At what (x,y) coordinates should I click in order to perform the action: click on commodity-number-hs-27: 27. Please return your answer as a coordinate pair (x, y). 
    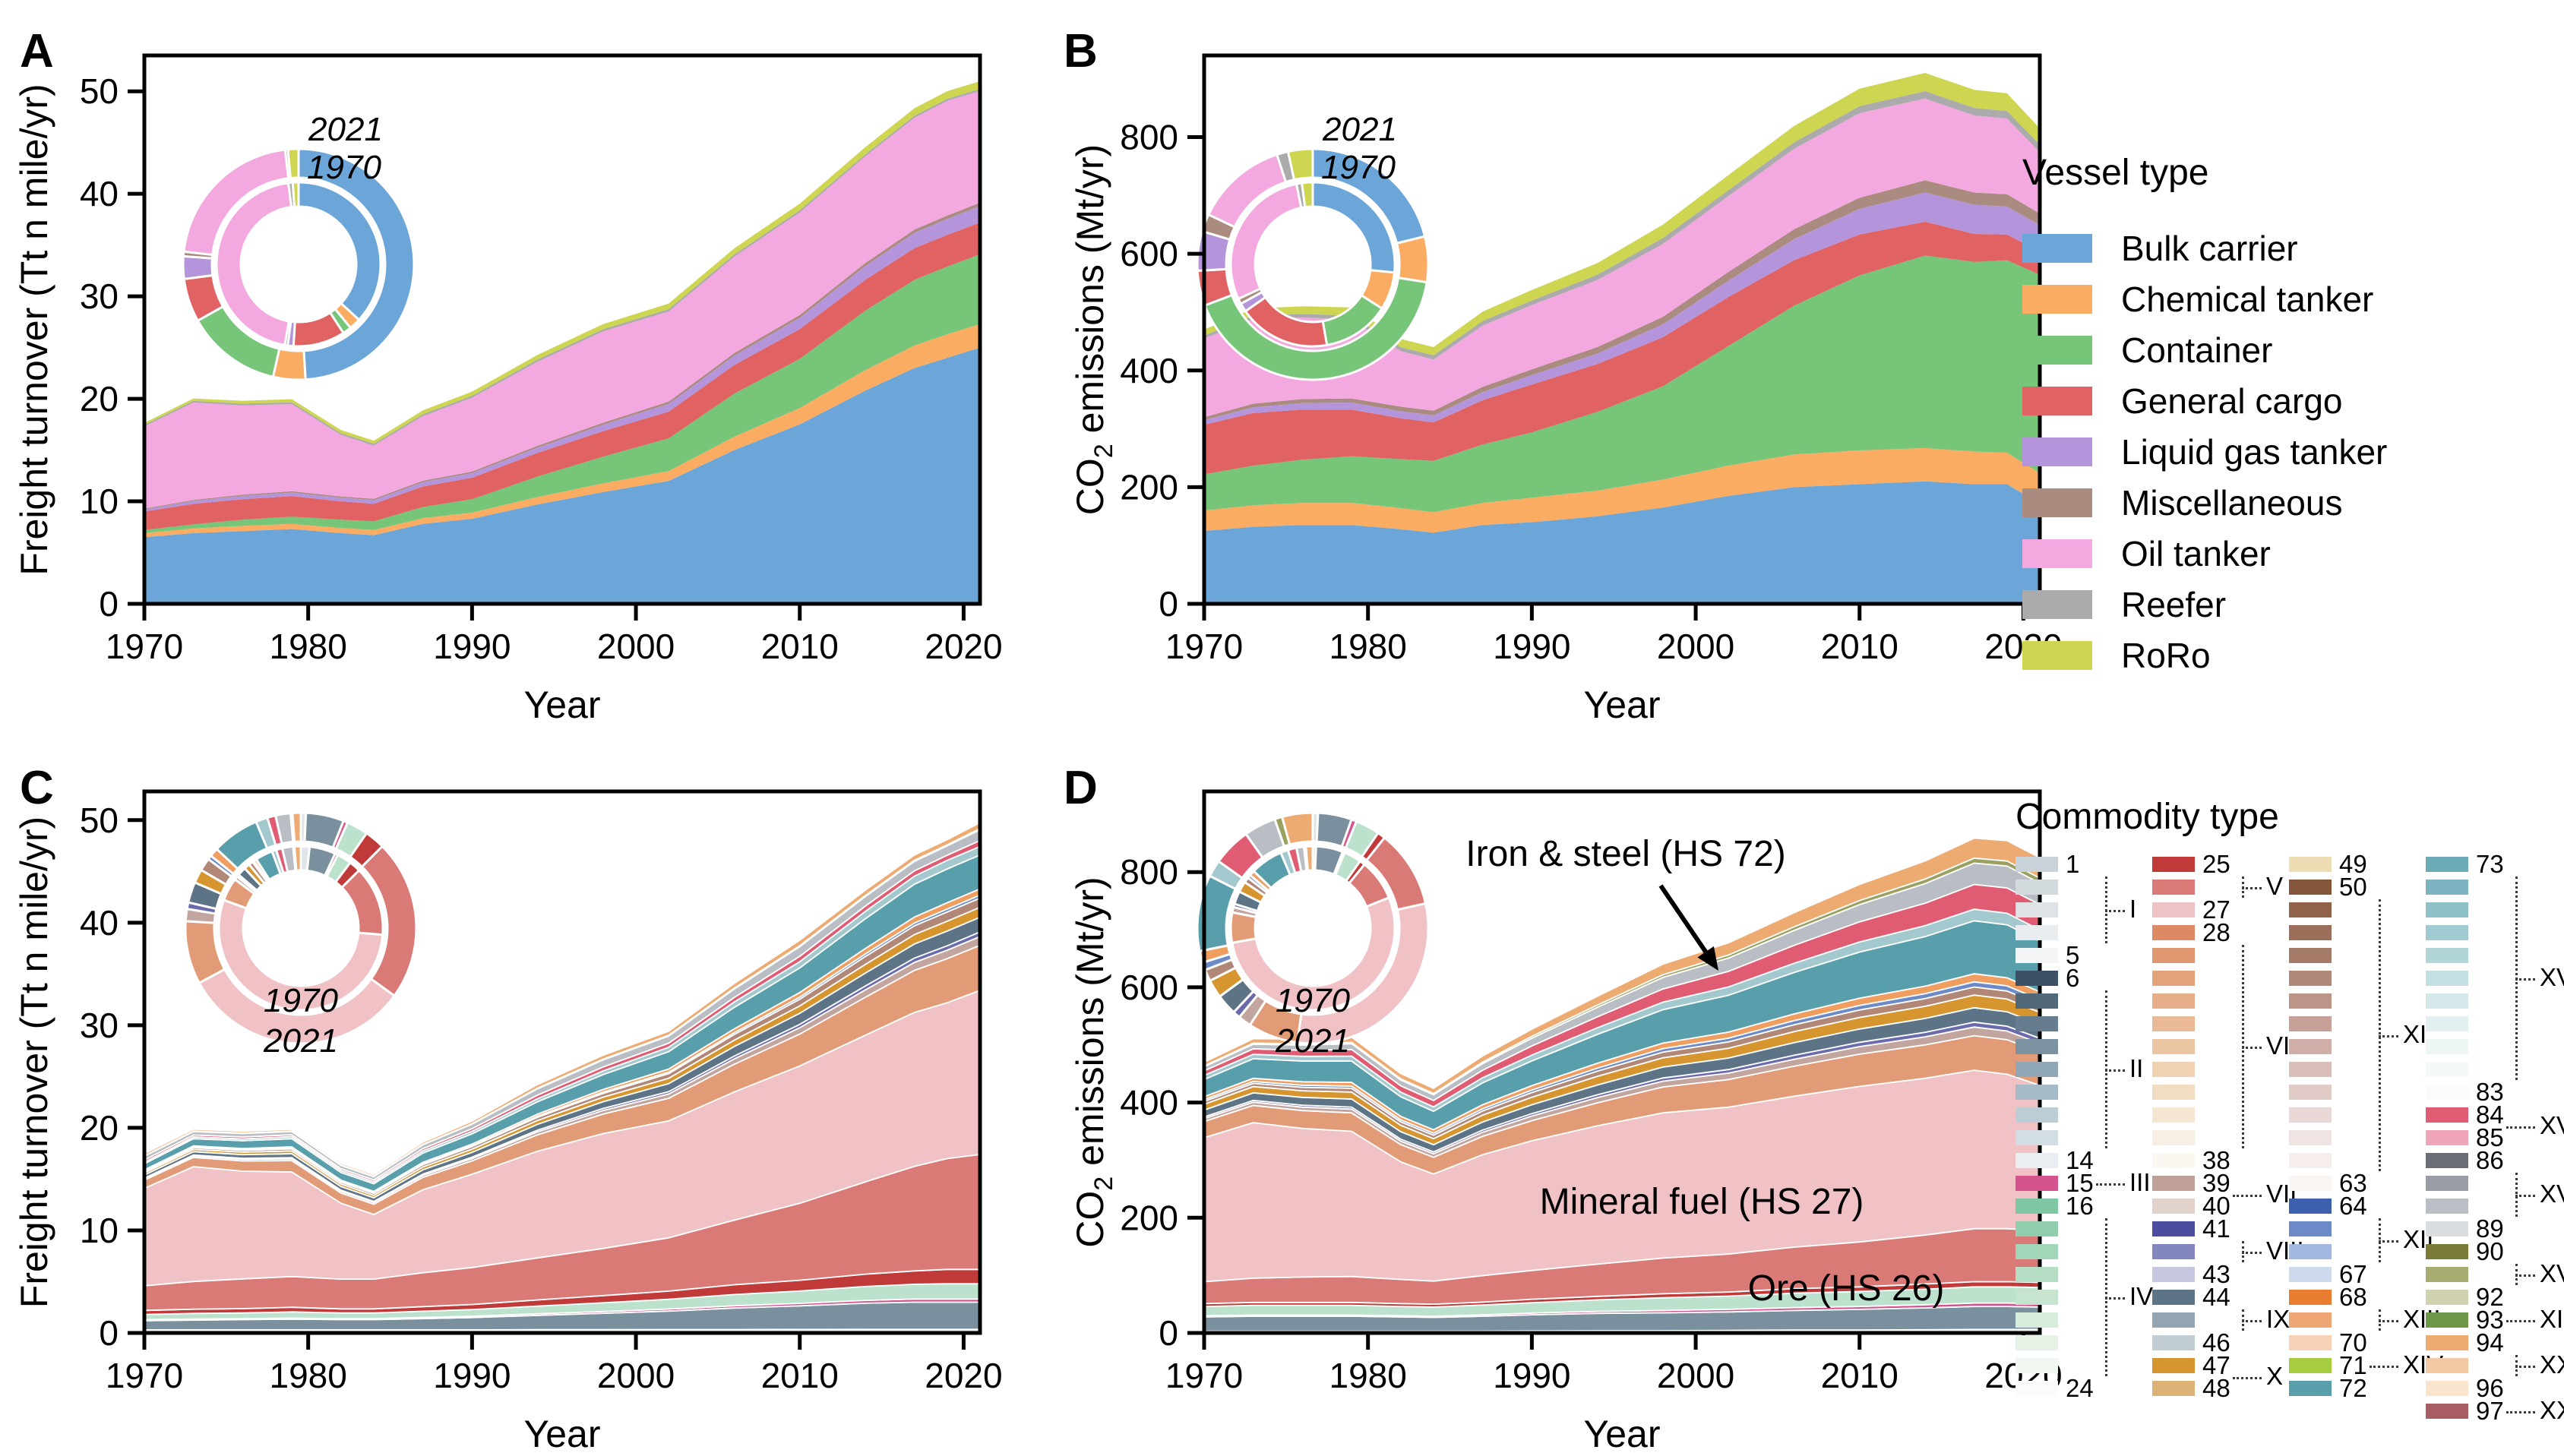
    Looking at the image, I should click on (2216, 909).